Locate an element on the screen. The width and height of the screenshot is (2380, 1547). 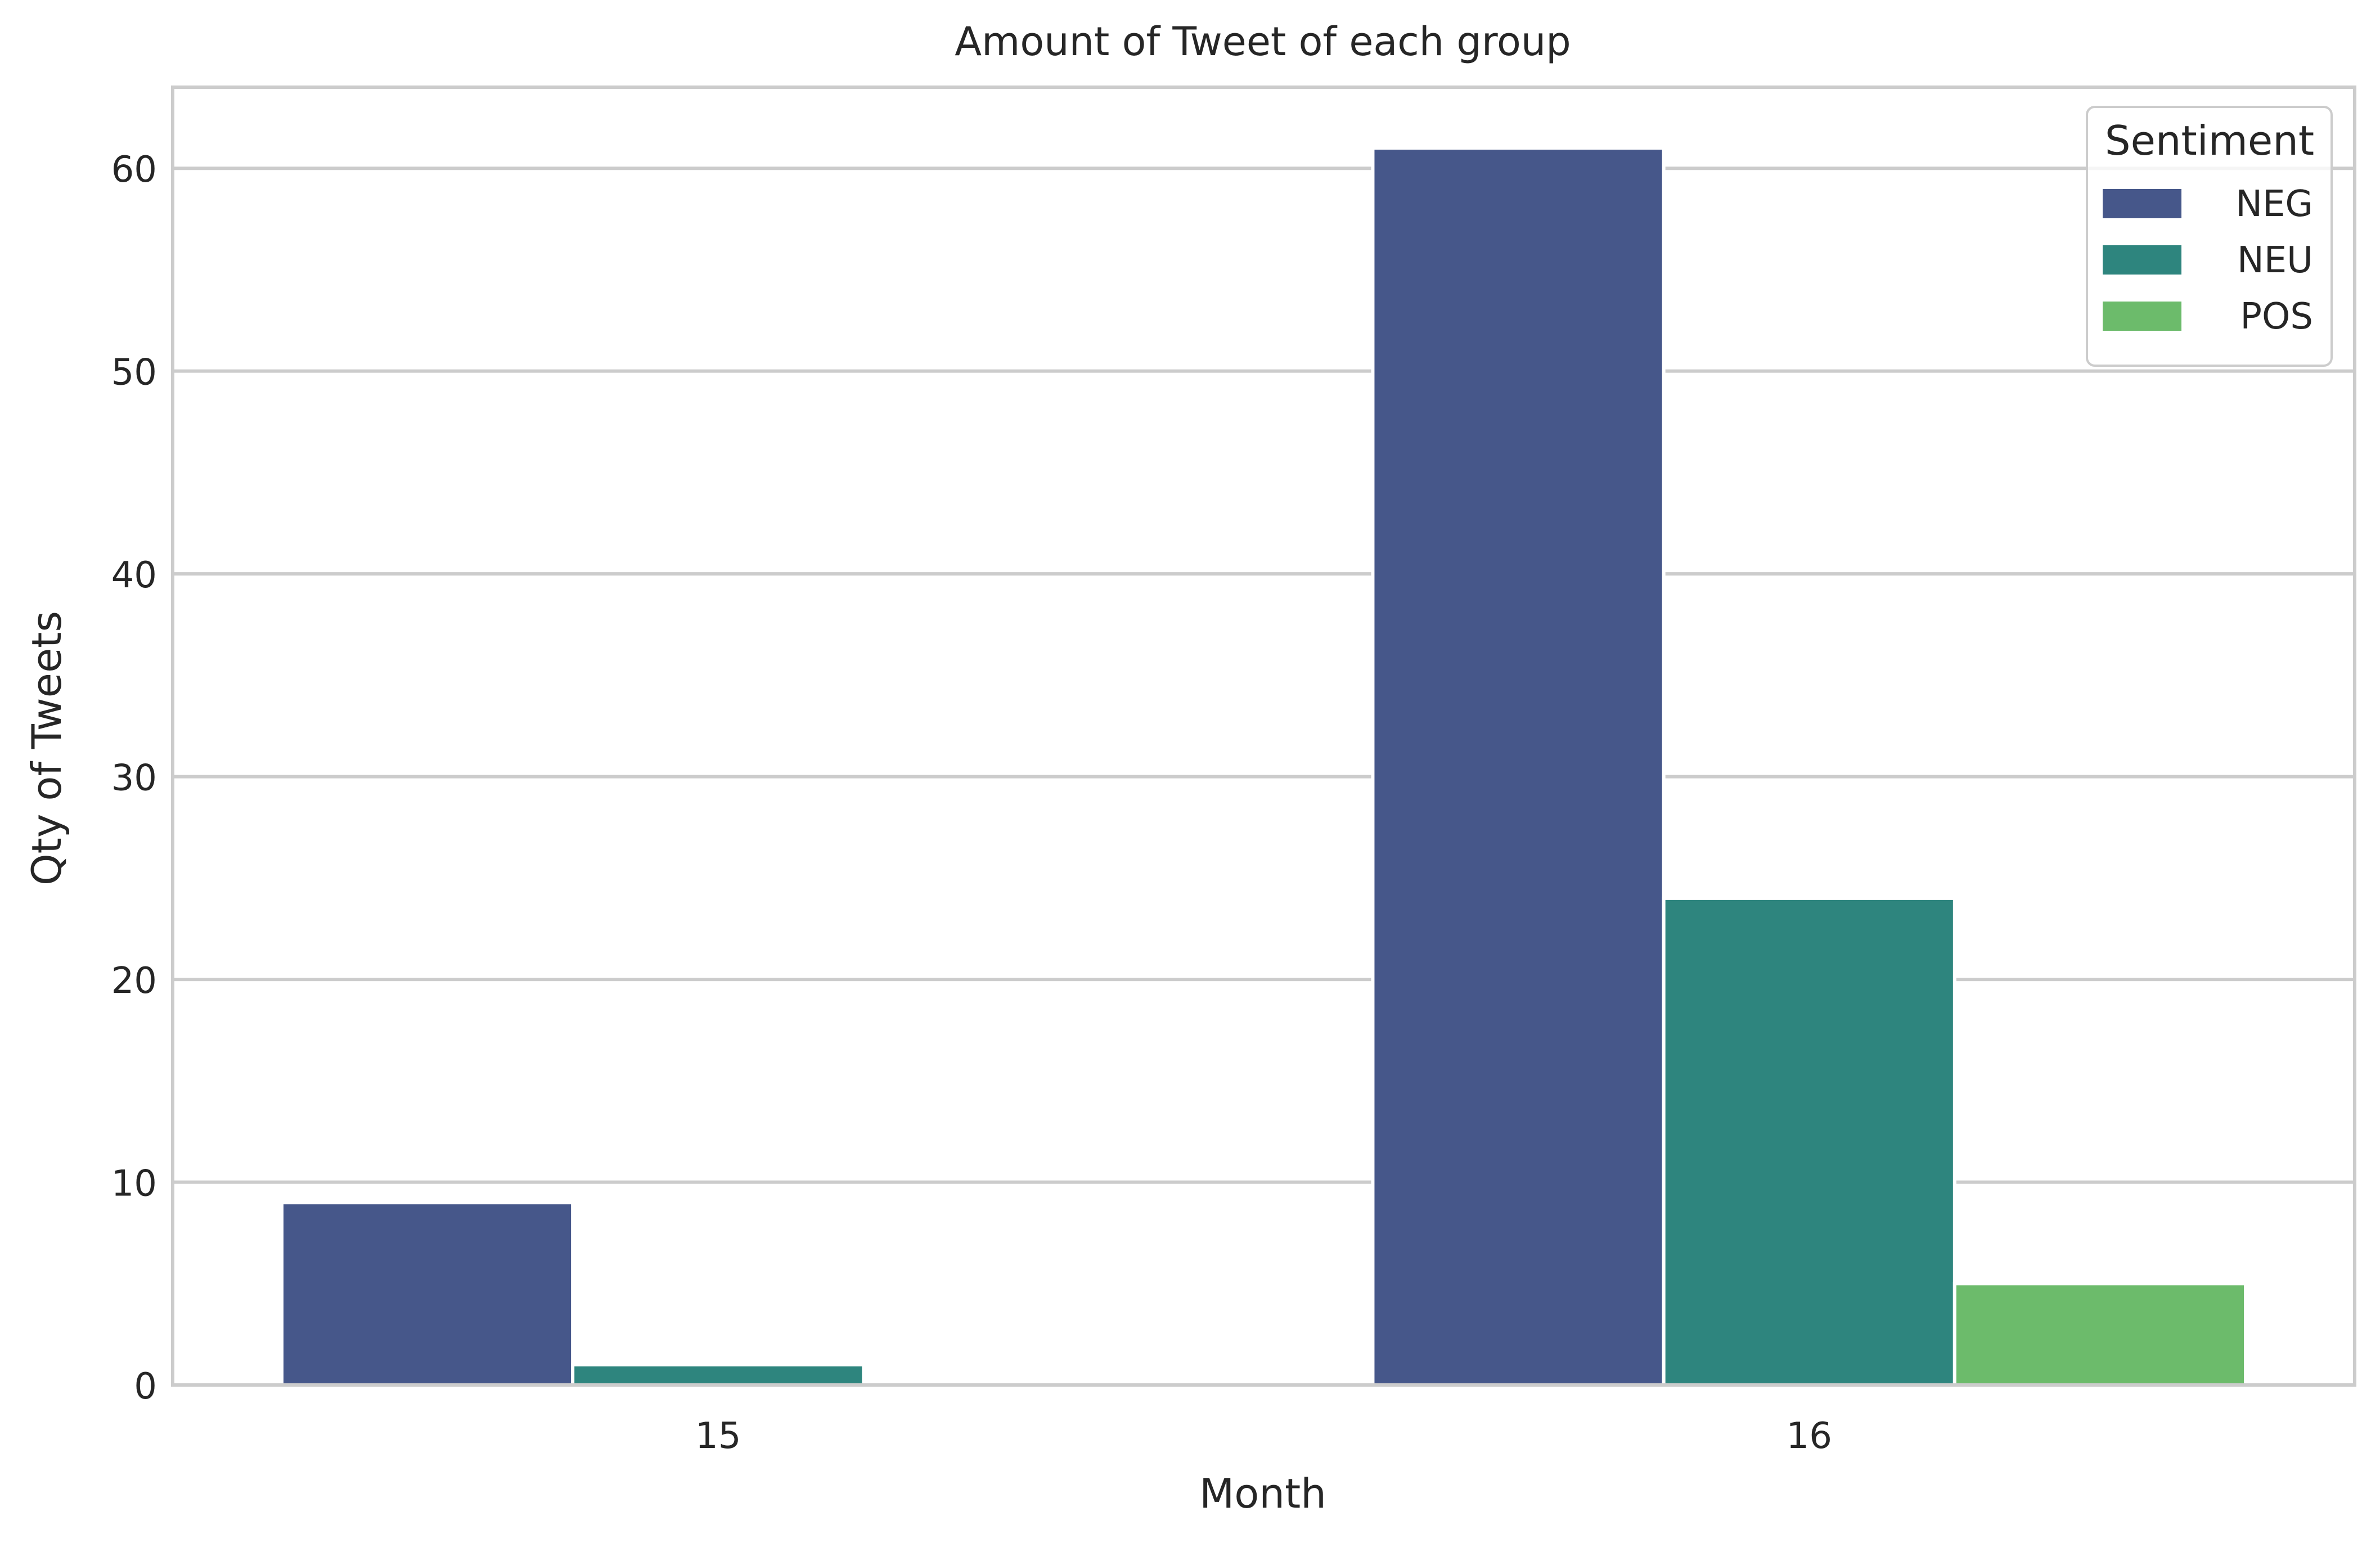
legend-label-neg: NEG is located at coordinates (2274, 204).